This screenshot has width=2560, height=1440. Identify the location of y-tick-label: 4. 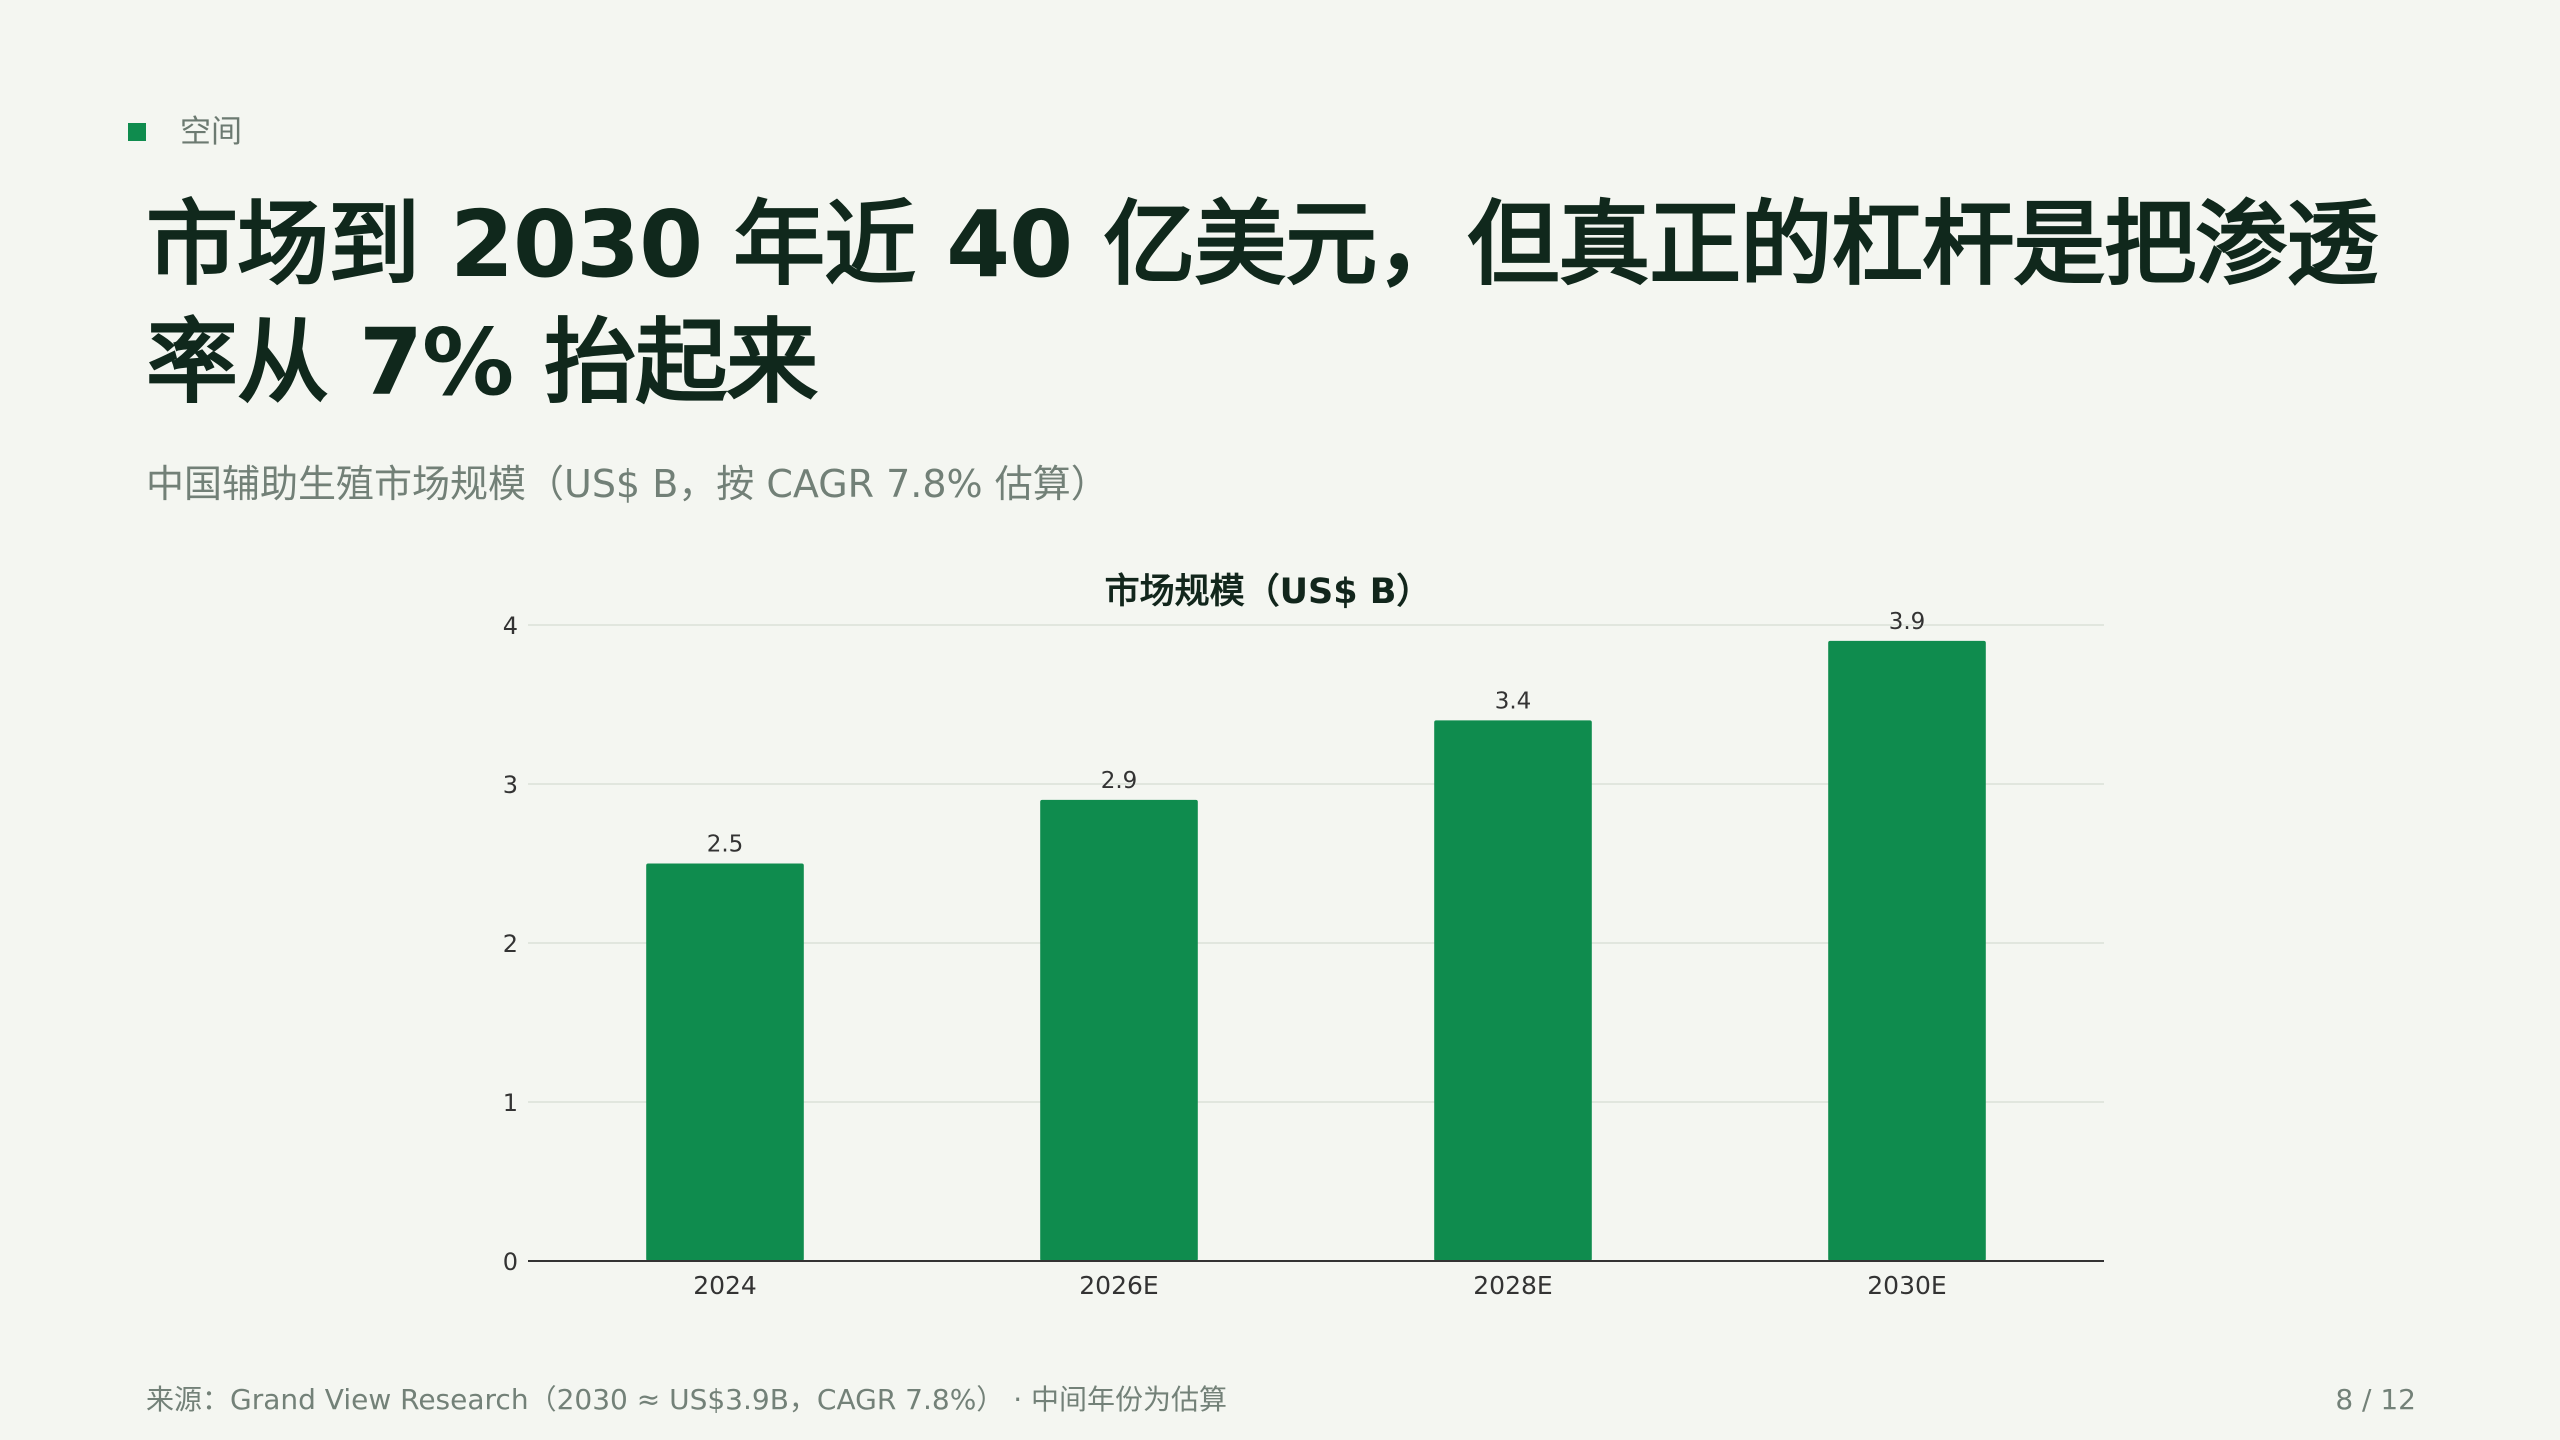
(510, 626).